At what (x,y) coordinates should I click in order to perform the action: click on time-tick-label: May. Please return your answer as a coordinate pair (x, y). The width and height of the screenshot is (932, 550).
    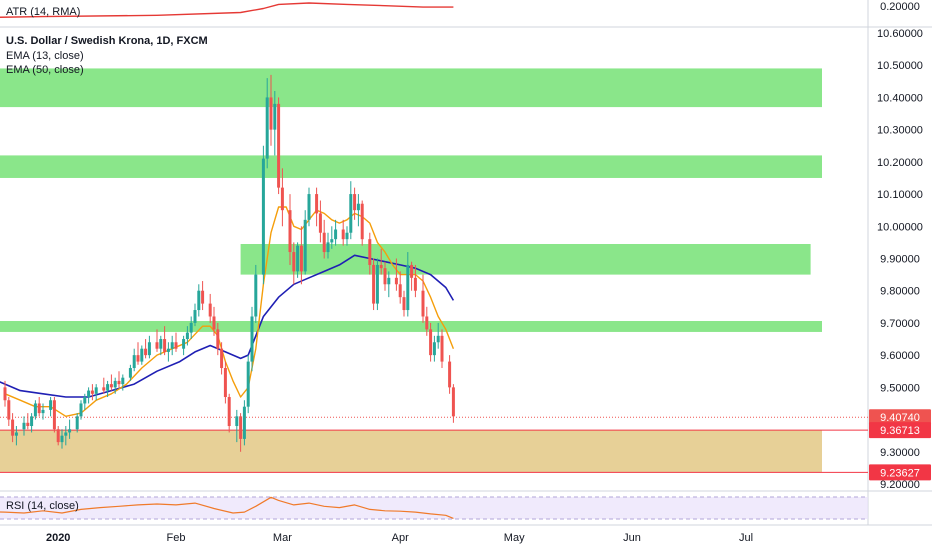
    Looking at the image, I should click on (514, 538).